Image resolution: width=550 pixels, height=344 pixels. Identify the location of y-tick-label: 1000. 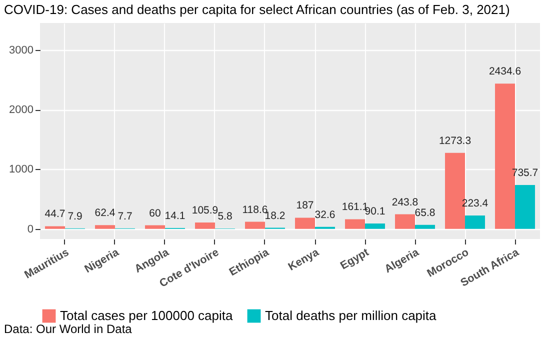
(21, 170).